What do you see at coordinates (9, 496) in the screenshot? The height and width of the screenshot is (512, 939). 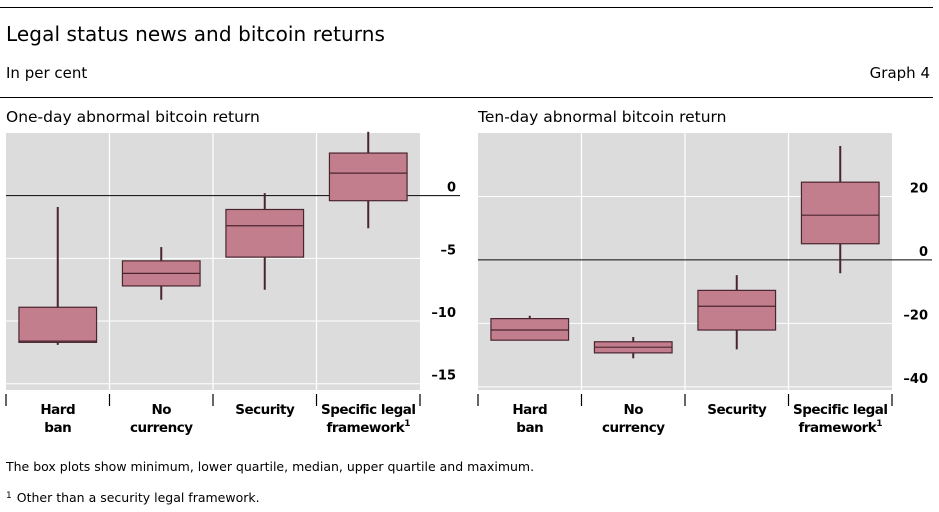 I see `footnote-1-marker: 1` at bounding box center [9, 496].